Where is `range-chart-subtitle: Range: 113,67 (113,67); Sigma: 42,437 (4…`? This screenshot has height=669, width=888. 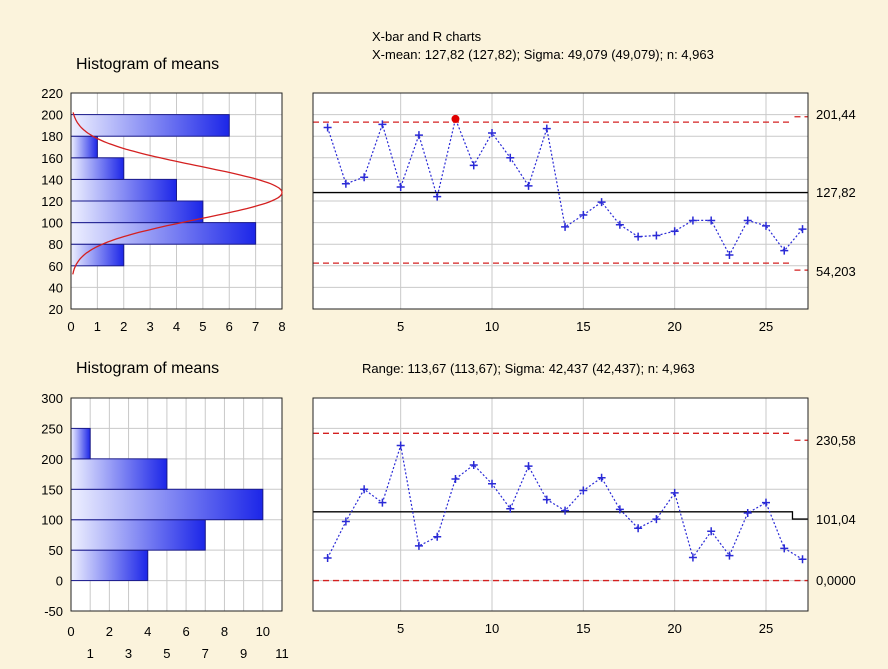
range-chart-subtitle: Range: 113,67 (113,67); Sigma: 42,437 (4… is located at coordinates (528, 368).